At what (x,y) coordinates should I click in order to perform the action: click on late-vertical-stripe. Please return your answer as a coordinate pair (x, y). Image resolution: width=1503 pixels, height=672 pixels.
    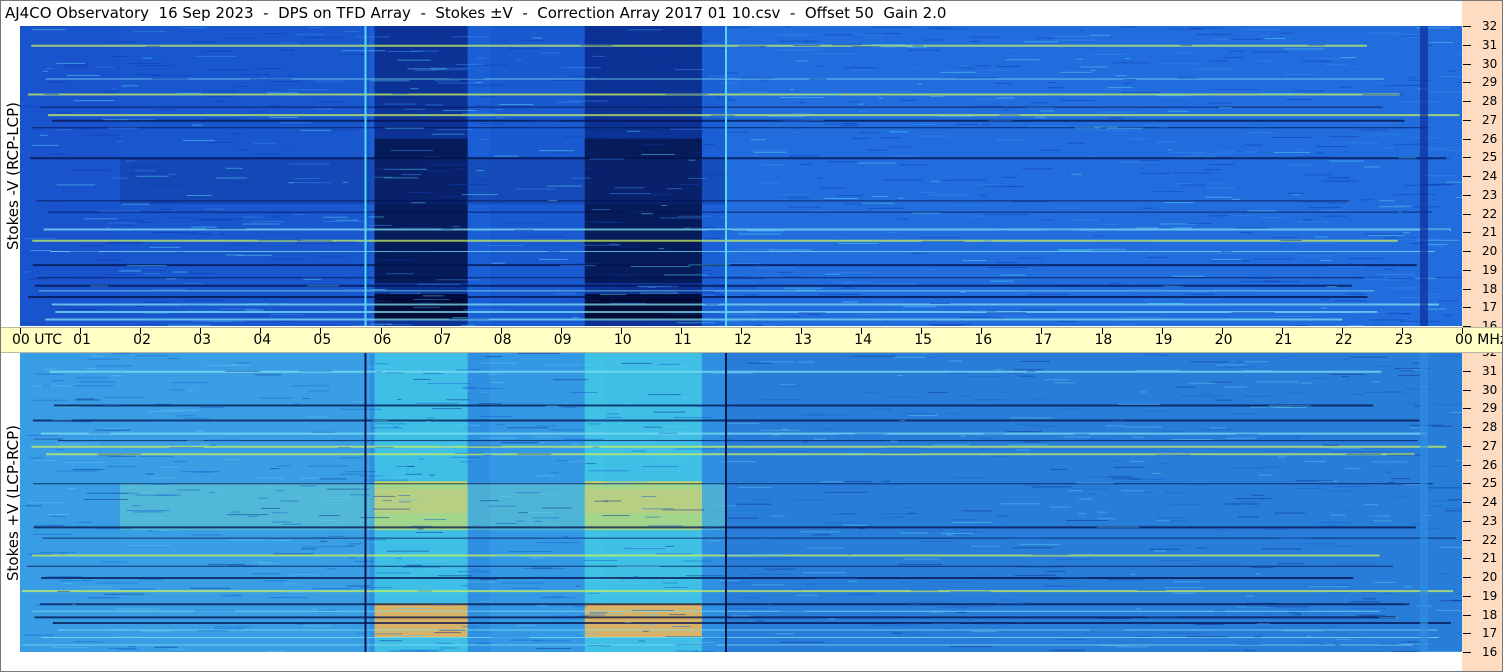
    Looking at the image, I should click on (1423, 502).